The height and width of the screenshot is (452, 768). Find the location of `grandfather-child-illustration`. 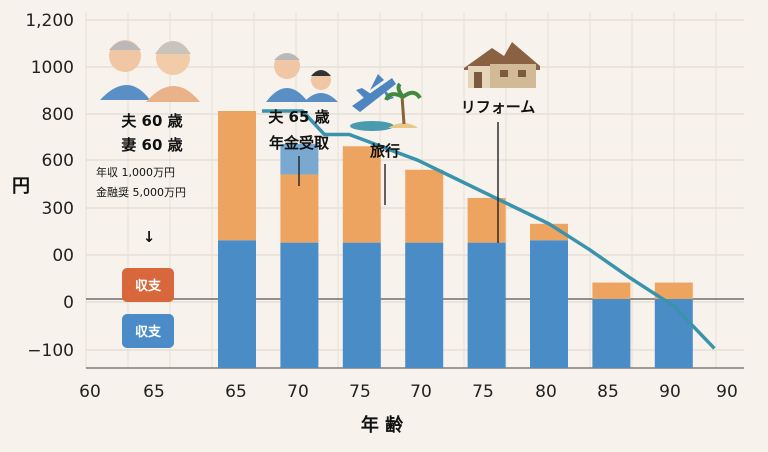

grandfather-child-illustration is located at coordinates (302, 77).